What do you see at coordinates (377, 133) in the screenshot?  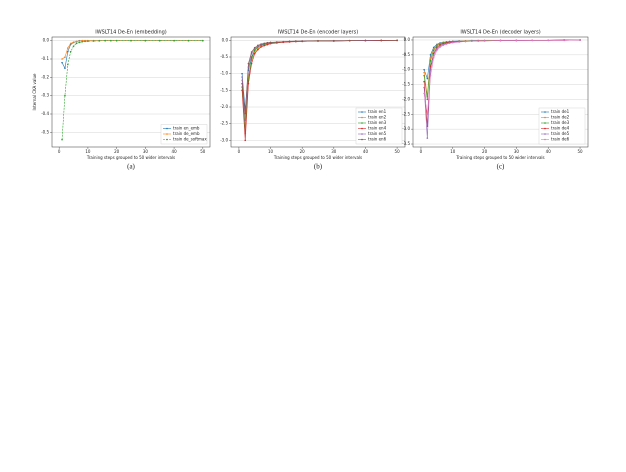 I see `legend-label: train en5` at bounding box center [377, 133].